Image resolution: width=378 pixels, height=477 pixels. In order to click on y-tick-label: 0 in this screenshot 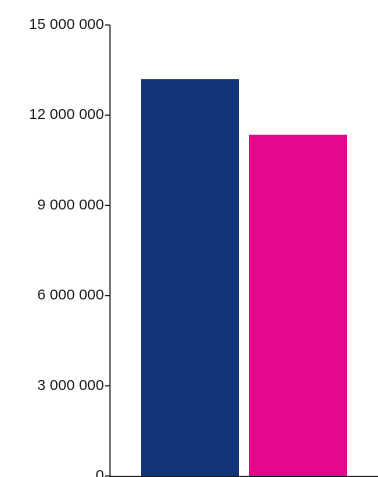, I will do `click(100, 472)`.